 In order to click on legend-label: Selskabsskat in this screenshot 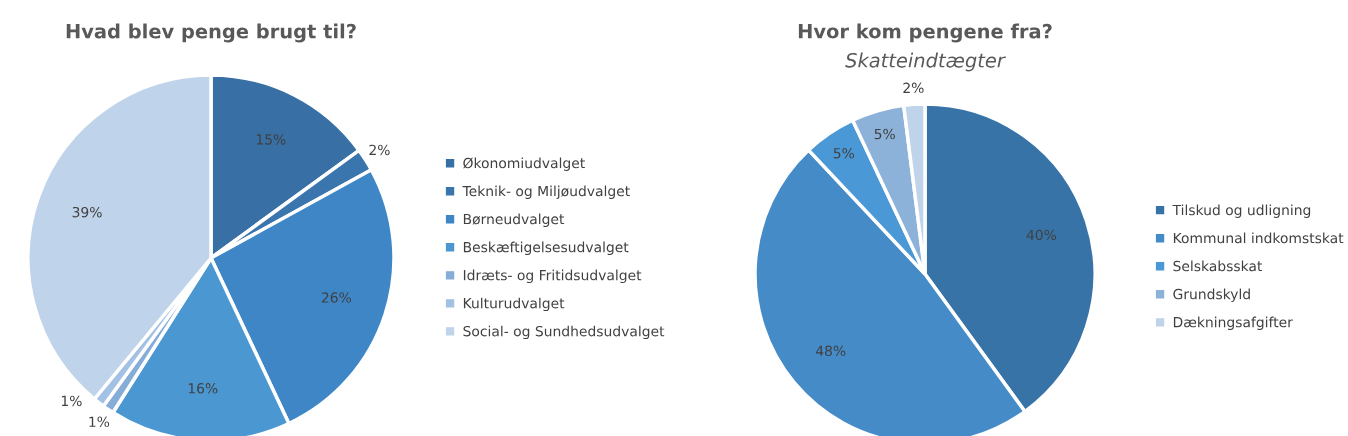, I will do `click(1218, 266)`.